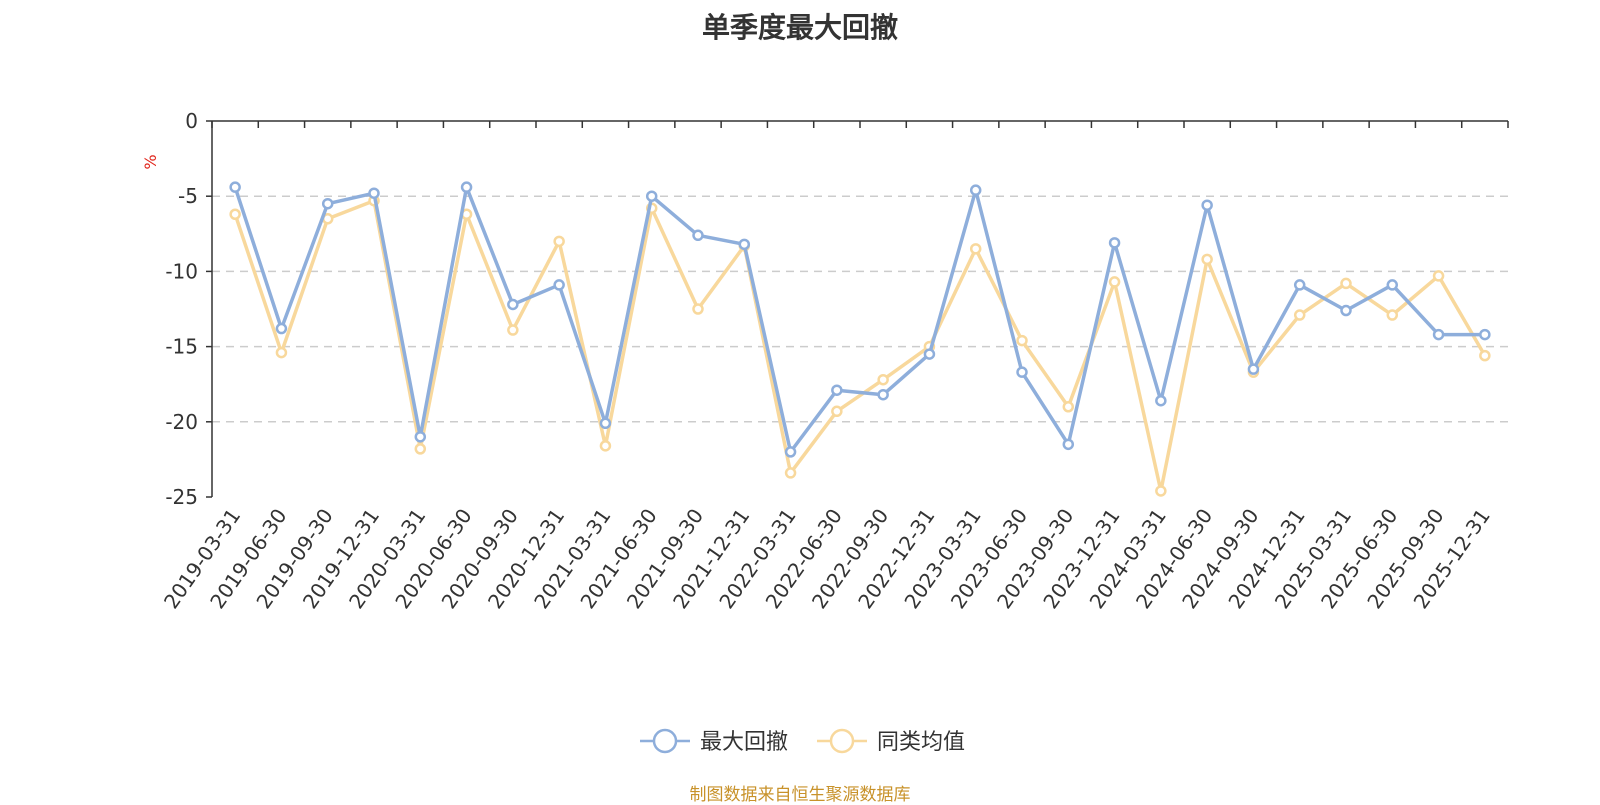  I want to click on y-tick-label: -25, so click(181, 497).